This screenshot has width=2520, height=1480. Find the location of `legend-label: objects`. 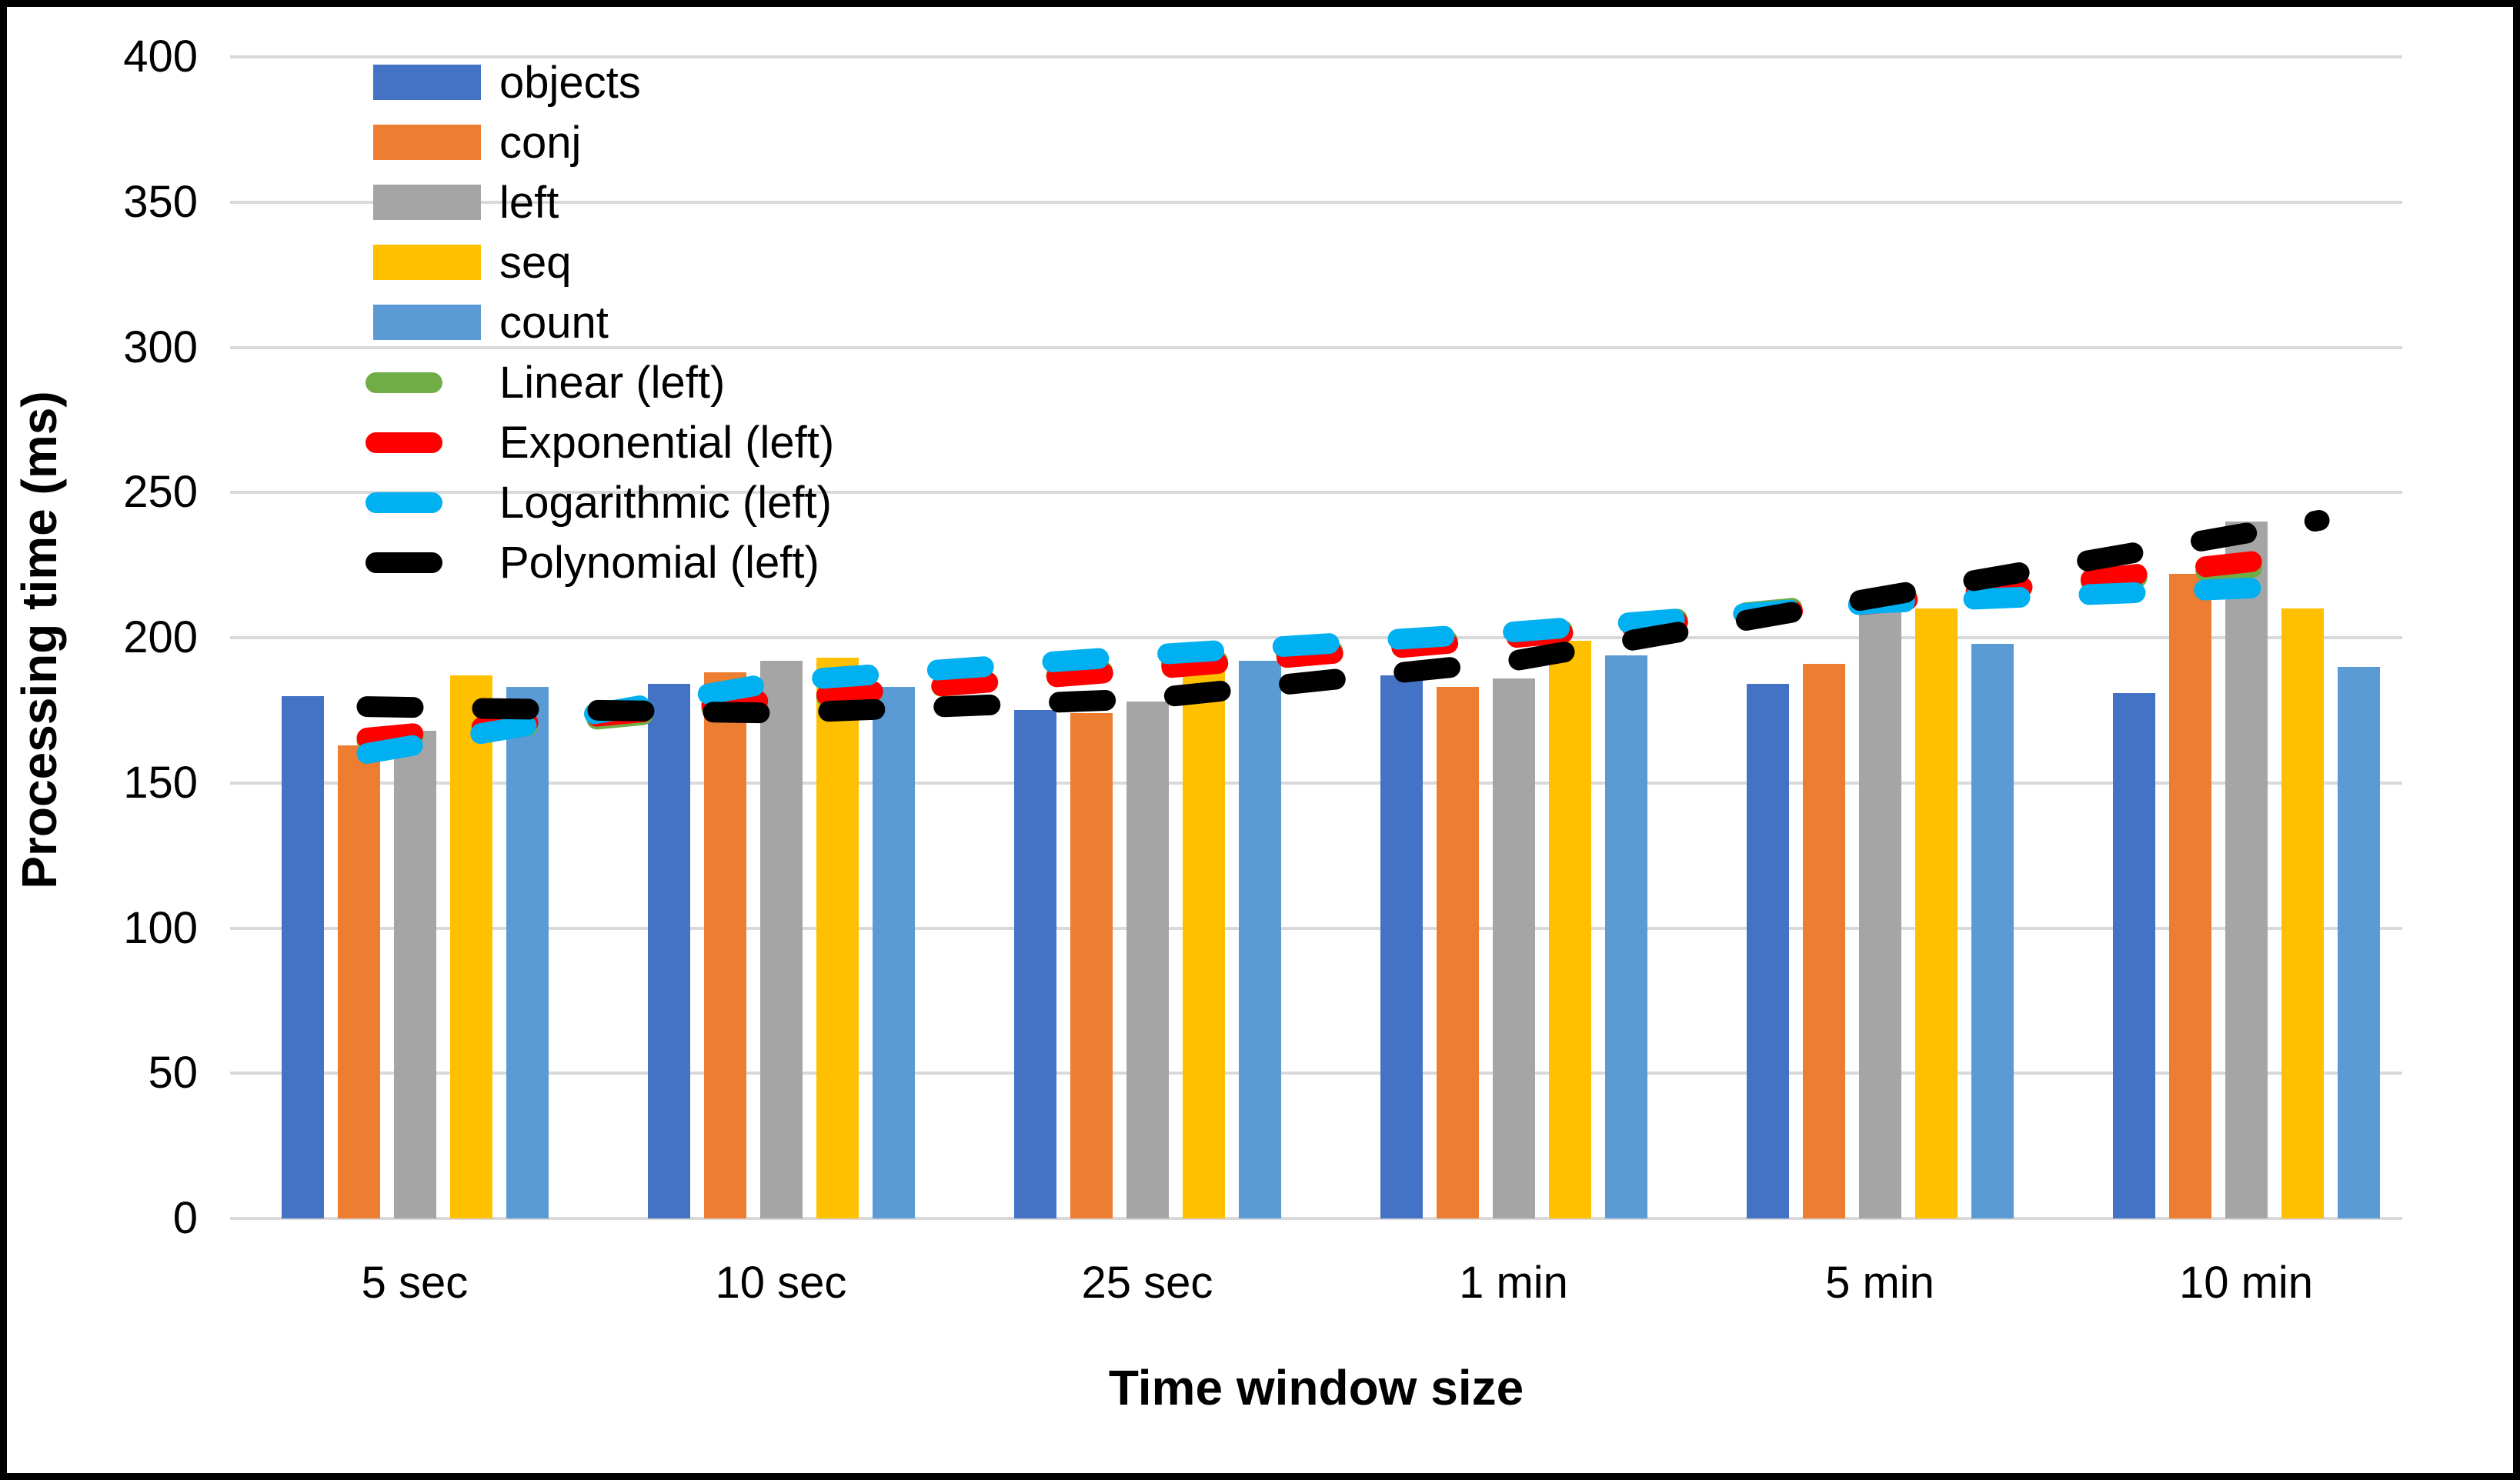

legend-label: objects is located at coordinates (570, 82).